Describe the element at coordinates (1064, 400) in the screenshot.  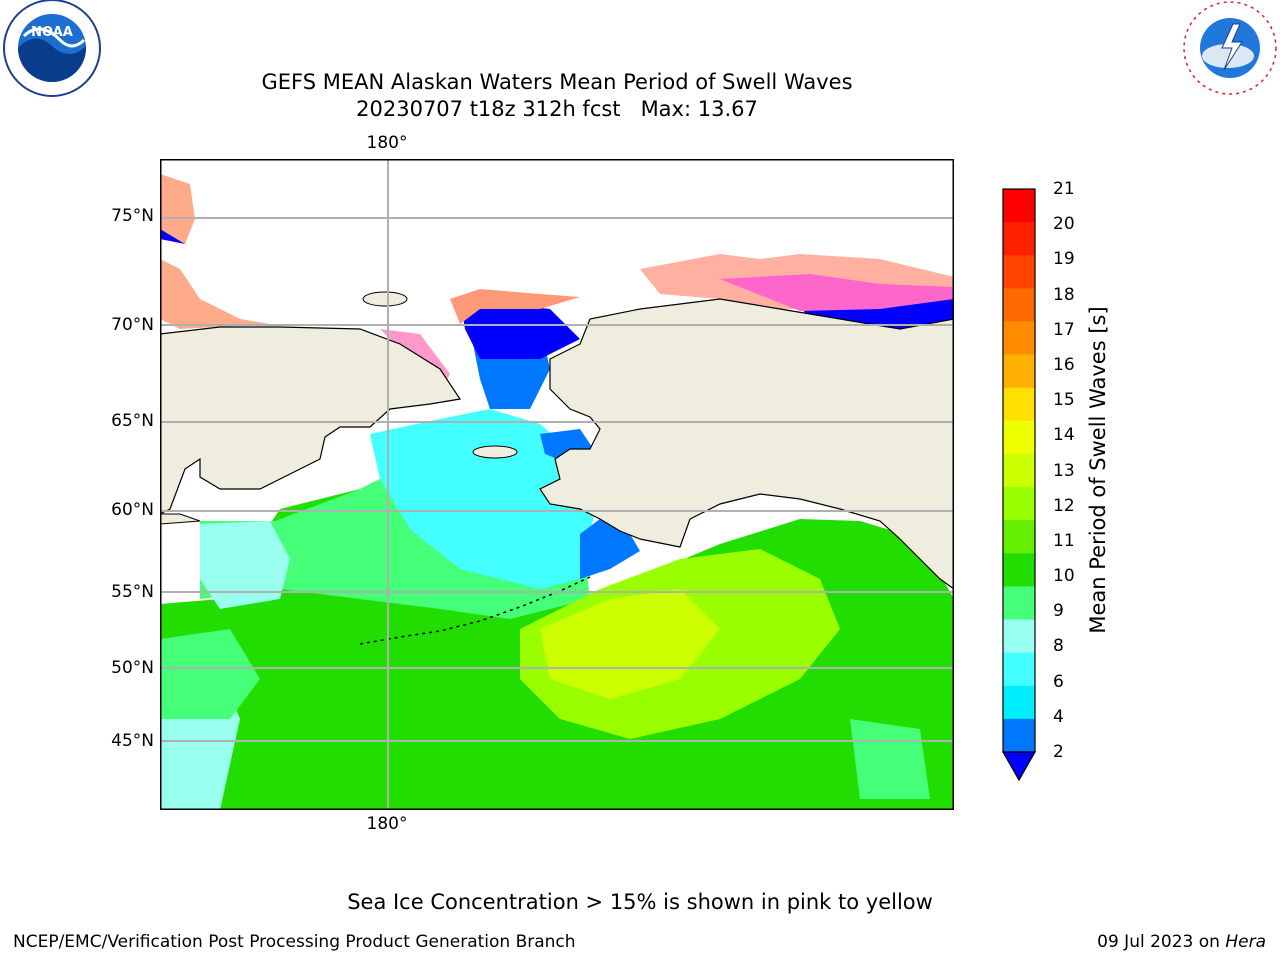
I see `colorbar-tick-label: 15` at that location.